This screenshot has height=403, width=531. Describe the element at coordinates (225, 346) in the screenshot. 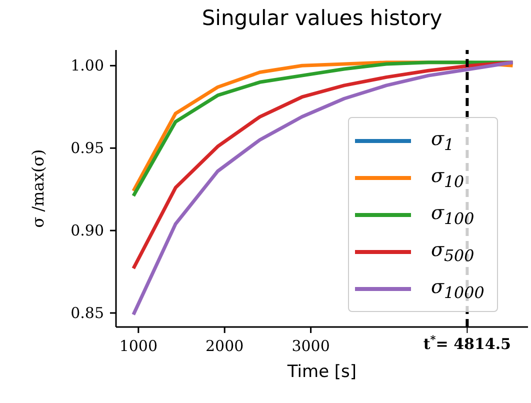

I see `x-tick-label: 2000` at that location.